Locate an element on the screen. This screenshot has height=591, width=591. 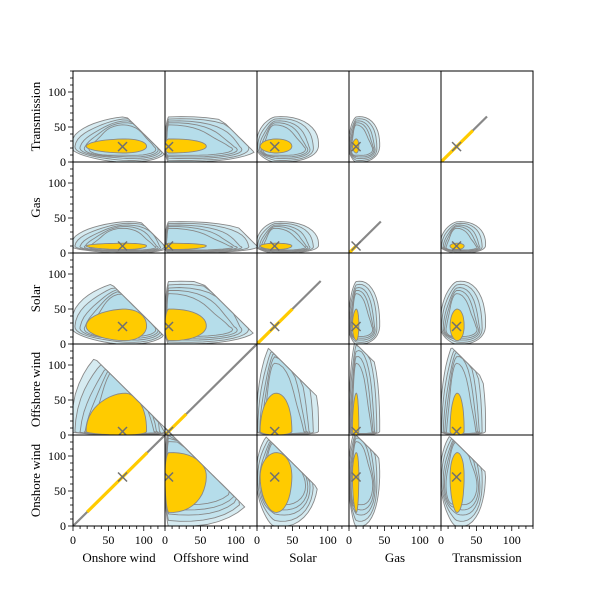
panel-offshore-wind-vs-transmission is located at coordinates (487, 389).